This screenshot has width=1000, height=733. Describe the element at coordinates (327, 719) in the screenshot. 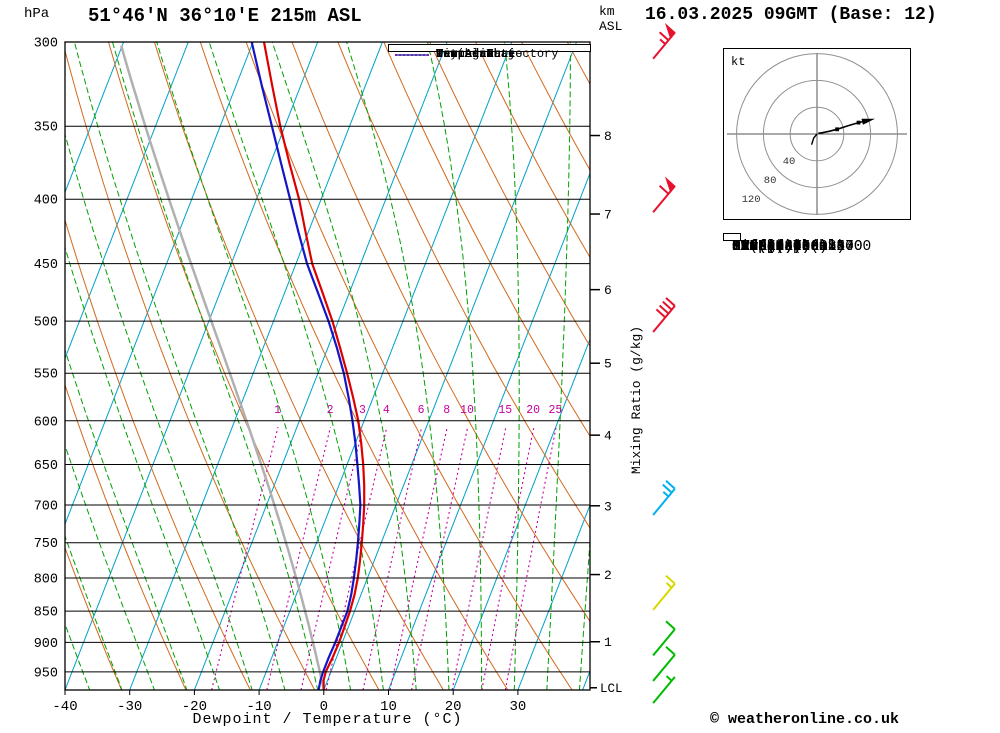

I see `x-axis-title: Dewpoint / Temperature (°C)` at that location.